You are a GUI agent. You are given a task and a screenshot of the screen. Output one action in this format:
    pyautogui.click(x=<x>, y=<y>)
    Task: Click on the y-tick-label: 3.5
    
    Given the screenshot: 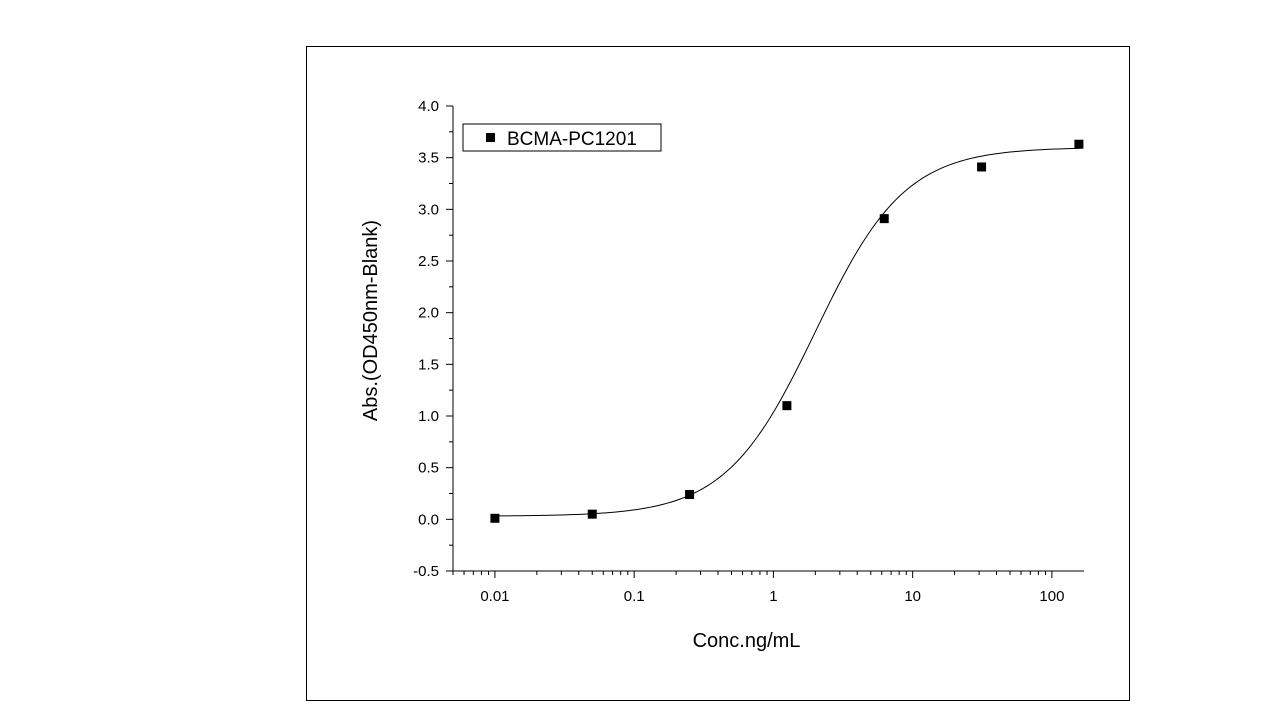 What is the action you would take?
    pyautogui.click(x=428, y=158)
    